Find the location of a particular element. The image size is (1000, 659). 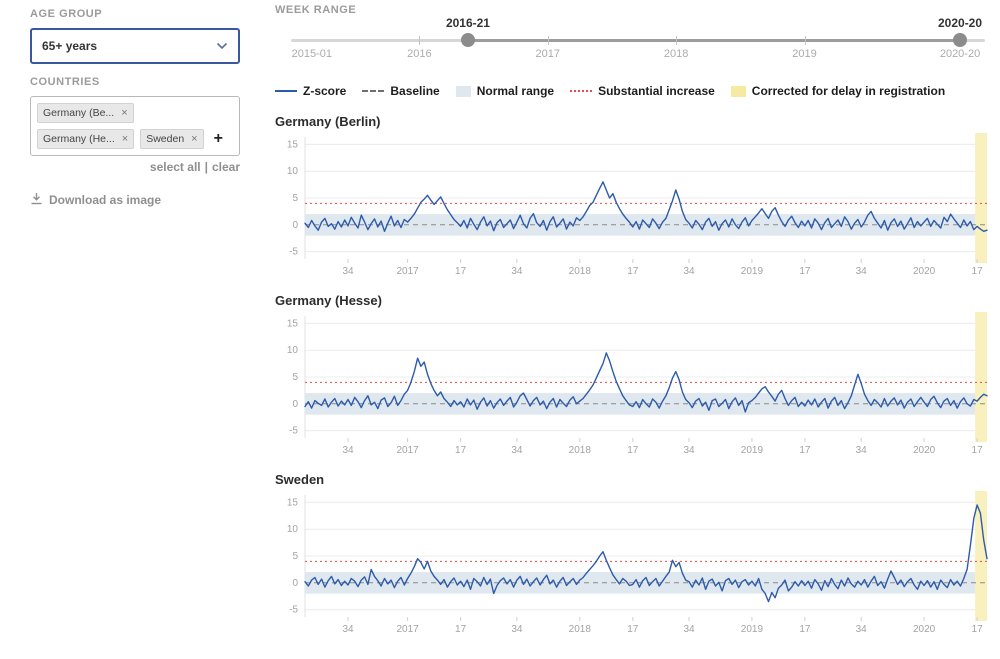

age-group-label: AGE GROUP is located at coordinates (66, 14).